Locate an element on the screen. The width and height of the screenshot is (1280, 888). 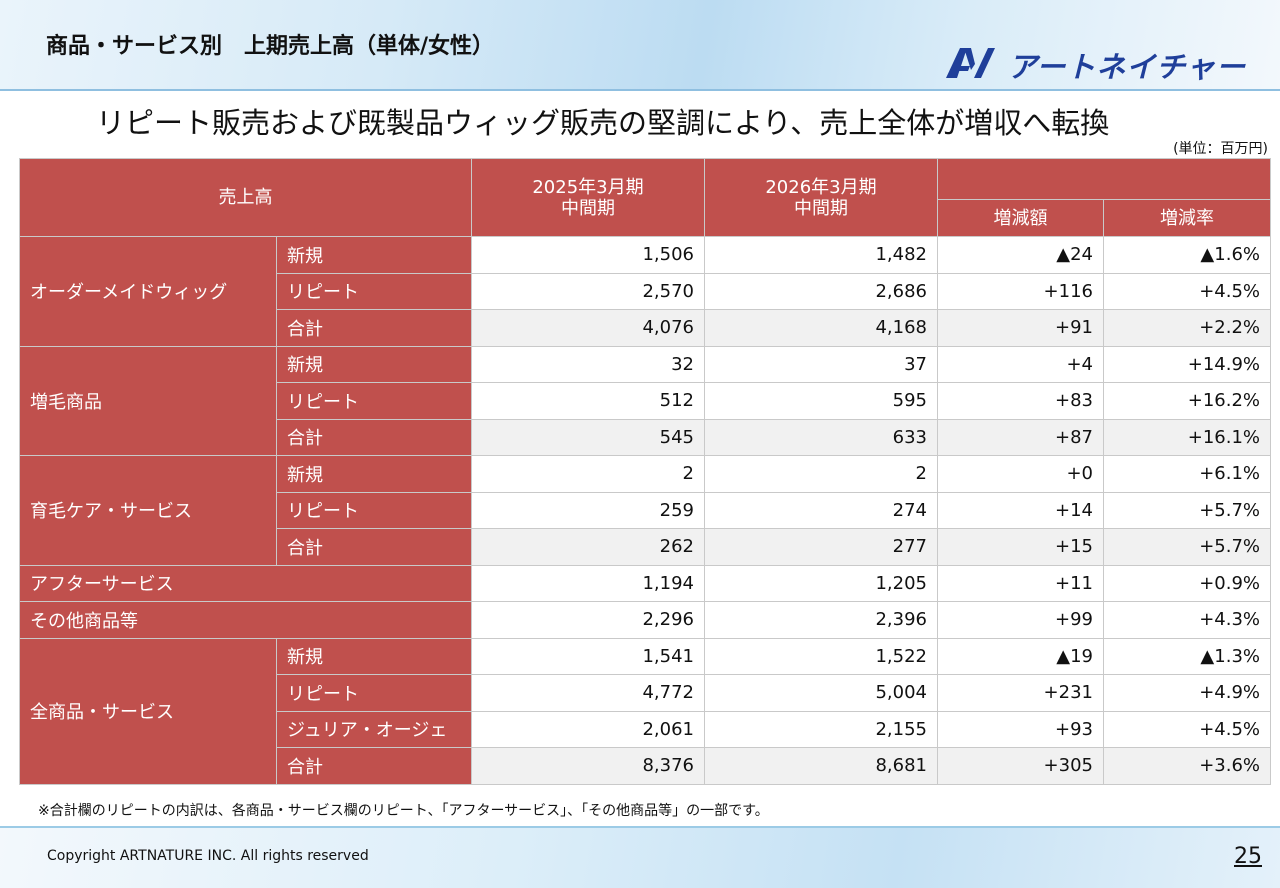
value-2025-cell: 2 is located at coordinates (588, 474).